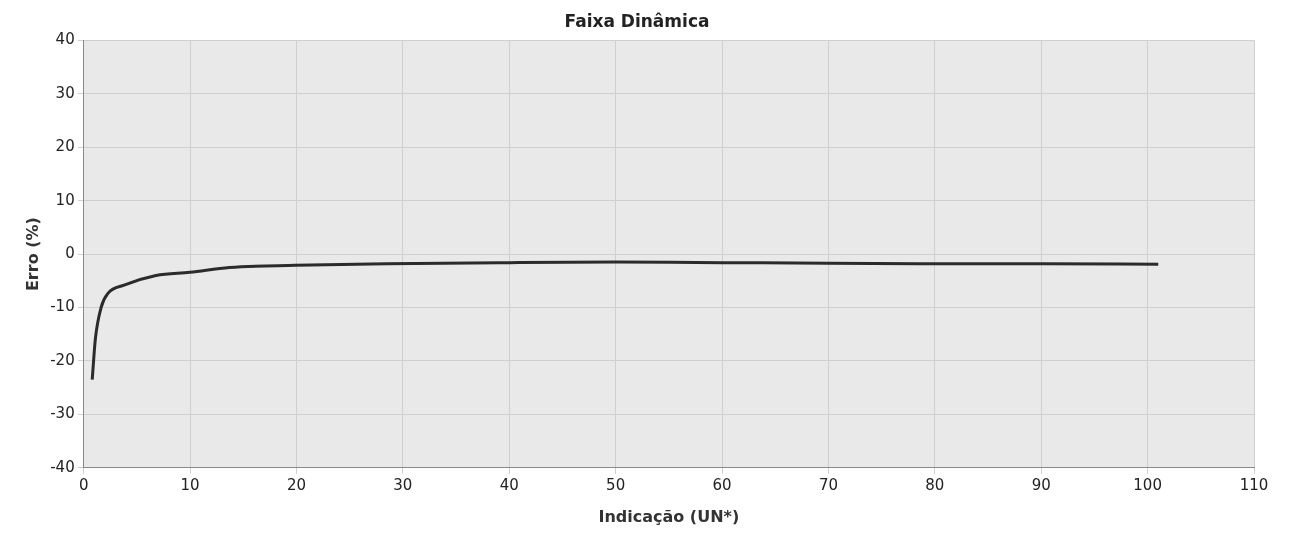 Image resolution: width=1299 pixels, height=543 pixels. Describe the element at coordinates (509, 484) in the screenshot. I see `x-tick-label: 40` at that location.